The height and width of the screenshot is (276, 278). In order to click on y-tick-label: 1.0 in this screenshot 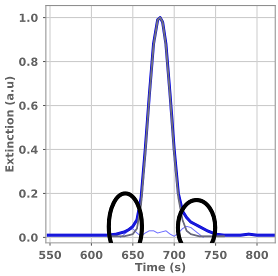, I will do `click(29, 18)`.